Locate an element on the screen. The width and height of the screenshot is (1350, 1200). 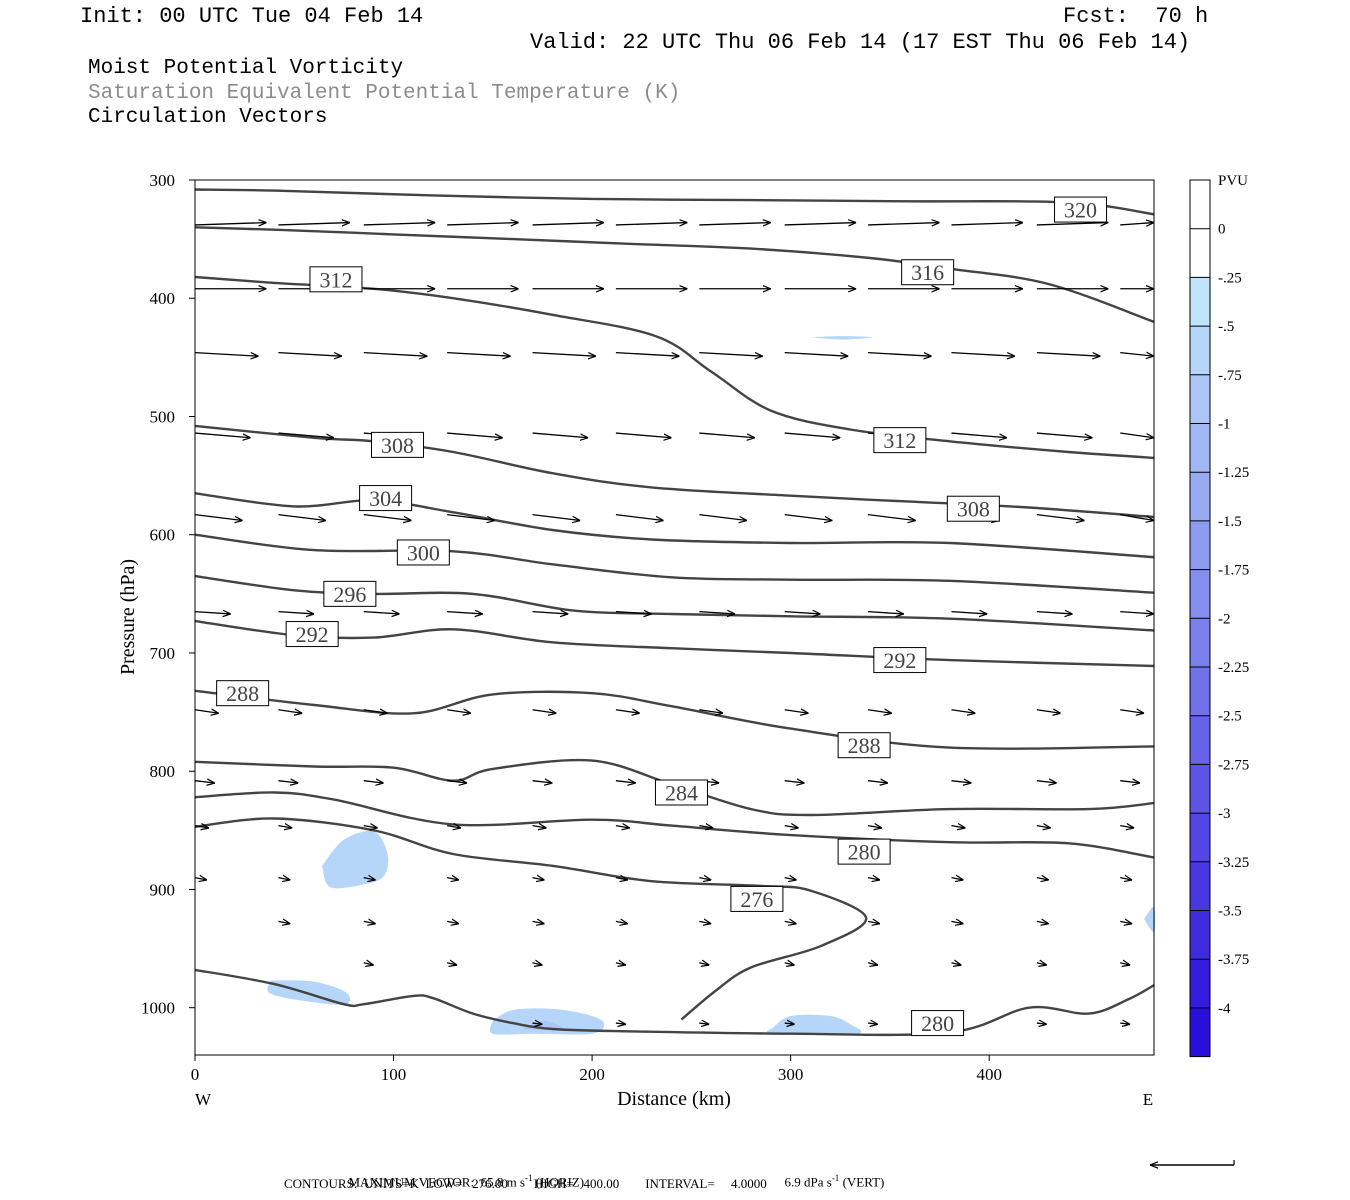
contour-label-8: 296 is located at coordinates (349, 594).